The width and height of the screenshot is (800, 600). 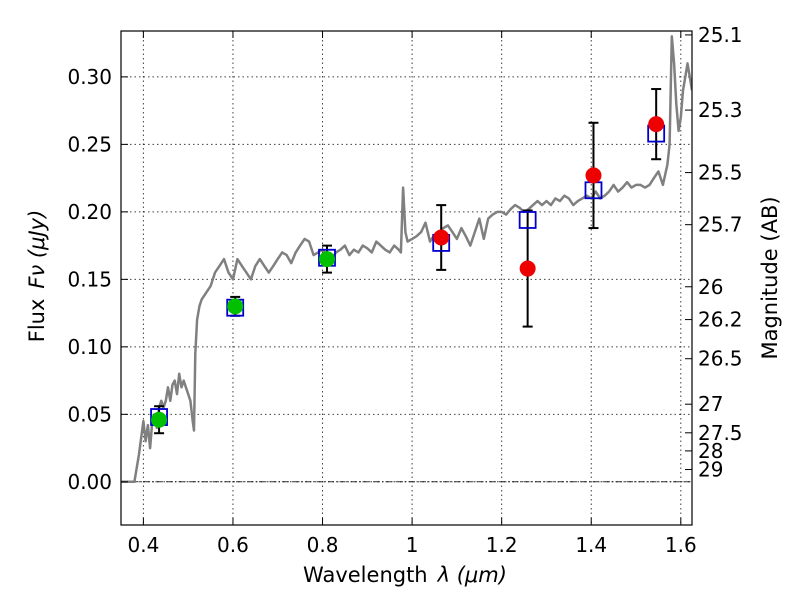 What do you see at coordinates (89, 414) in the screenshot?
I see `y-tick-label: 0.05` at bounding box center [89, 414].